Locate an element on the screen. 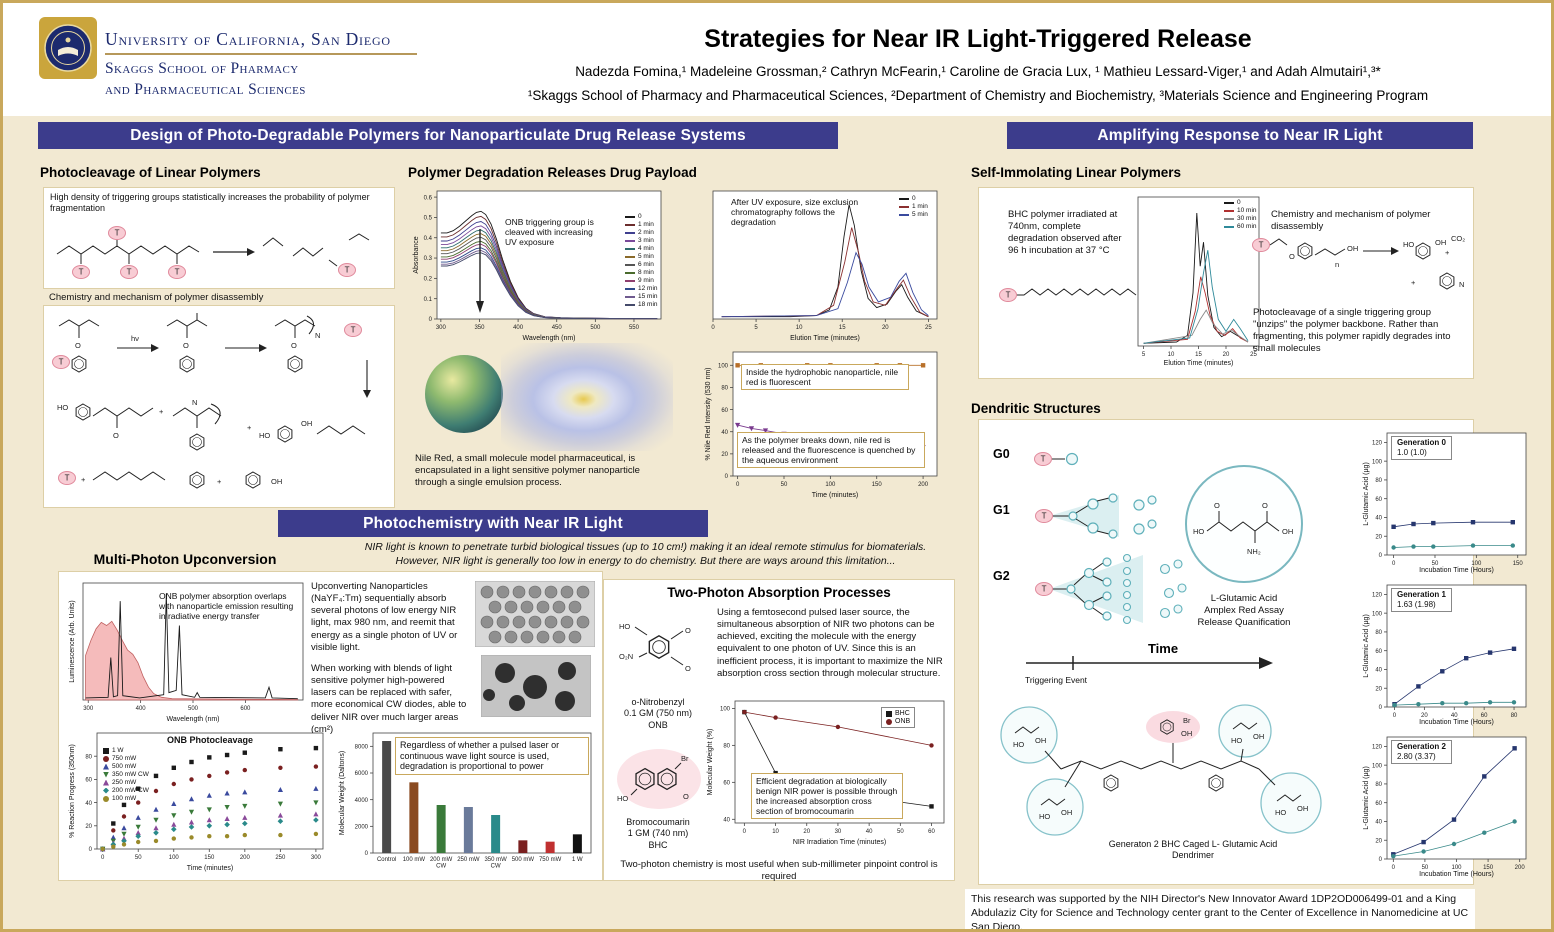  gen1-title-box: Generation 1 1.63 (1.98) is located at coordinates (1421, 600).